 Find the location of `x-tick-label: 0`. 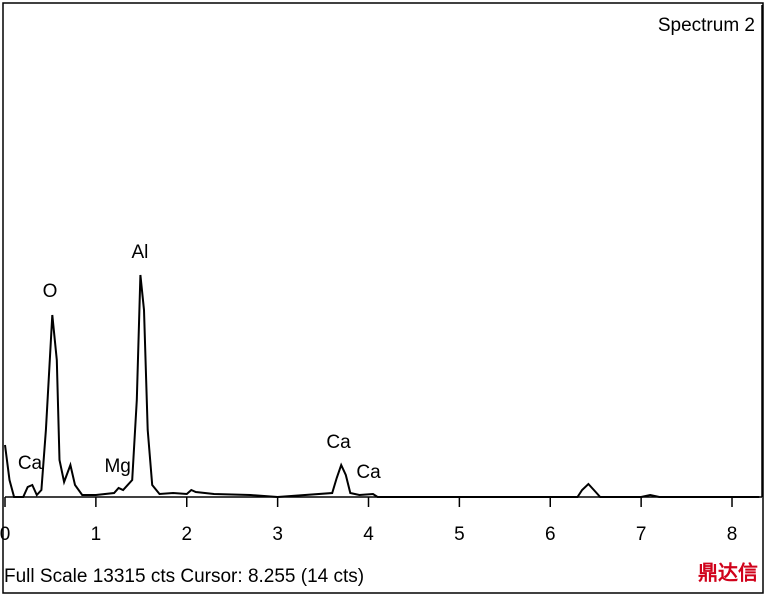

x-tick-label: 0 is located at coordinates (5, 534).